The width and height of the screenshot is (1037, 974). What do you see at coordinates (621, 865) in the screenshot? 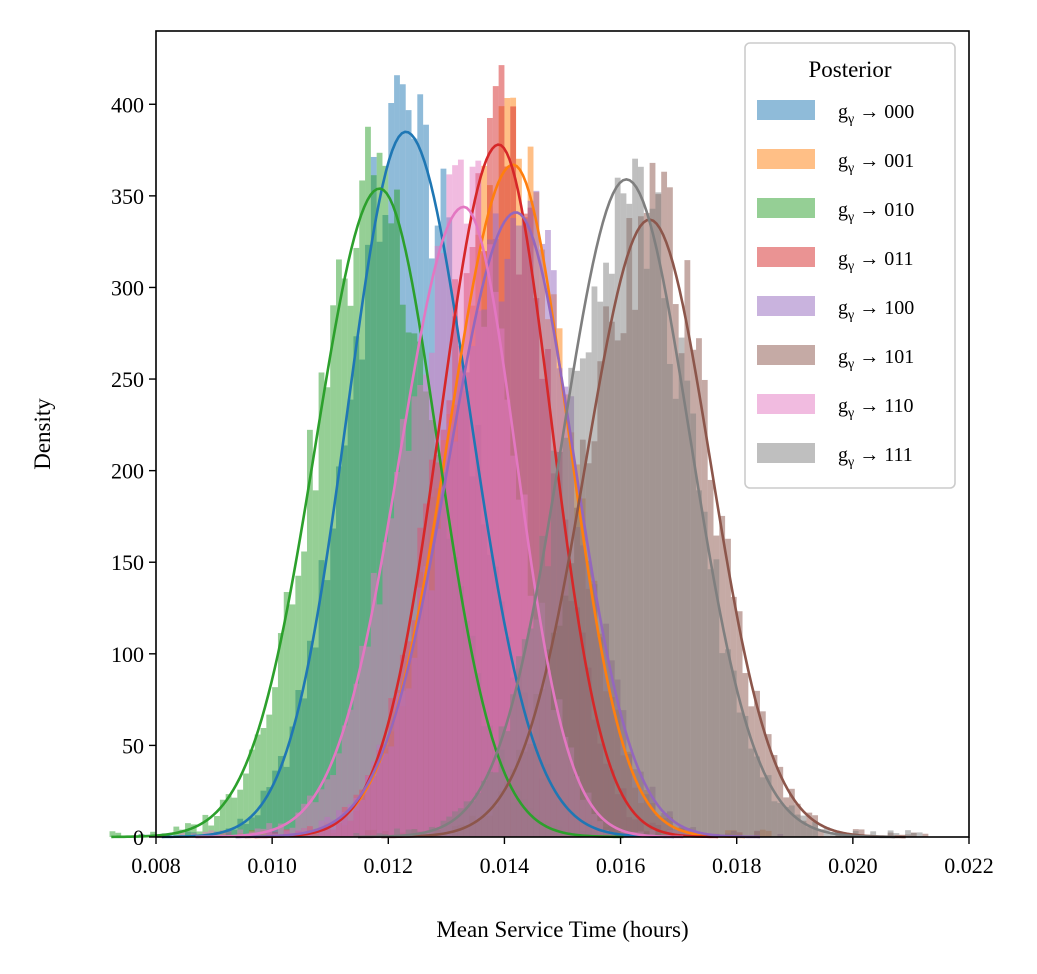
I see `x-tick-label: 0.016` at bounding box center [621, 865].